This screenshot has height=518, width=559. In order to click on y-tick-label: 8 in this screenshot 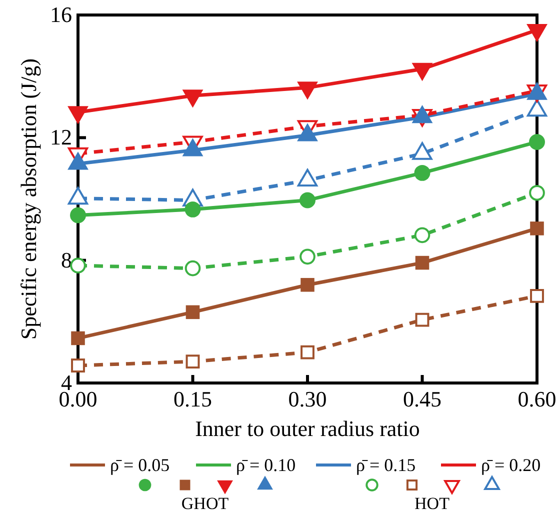, I will do `click(66, 259)`.